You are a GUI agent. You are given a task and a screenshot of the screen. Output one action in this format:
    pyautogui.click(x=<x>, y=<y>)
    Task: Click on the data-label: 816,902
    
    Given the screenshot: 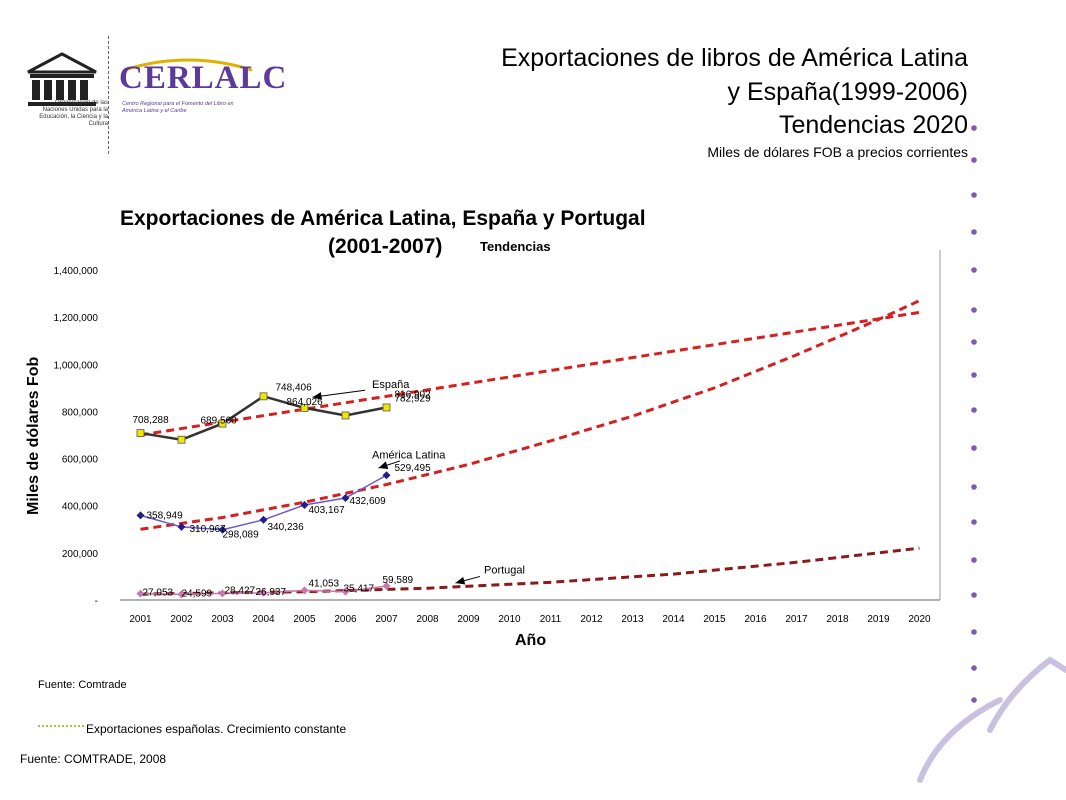 What is the action you would take?
    pyautogui.click(x=413, y=394)
    